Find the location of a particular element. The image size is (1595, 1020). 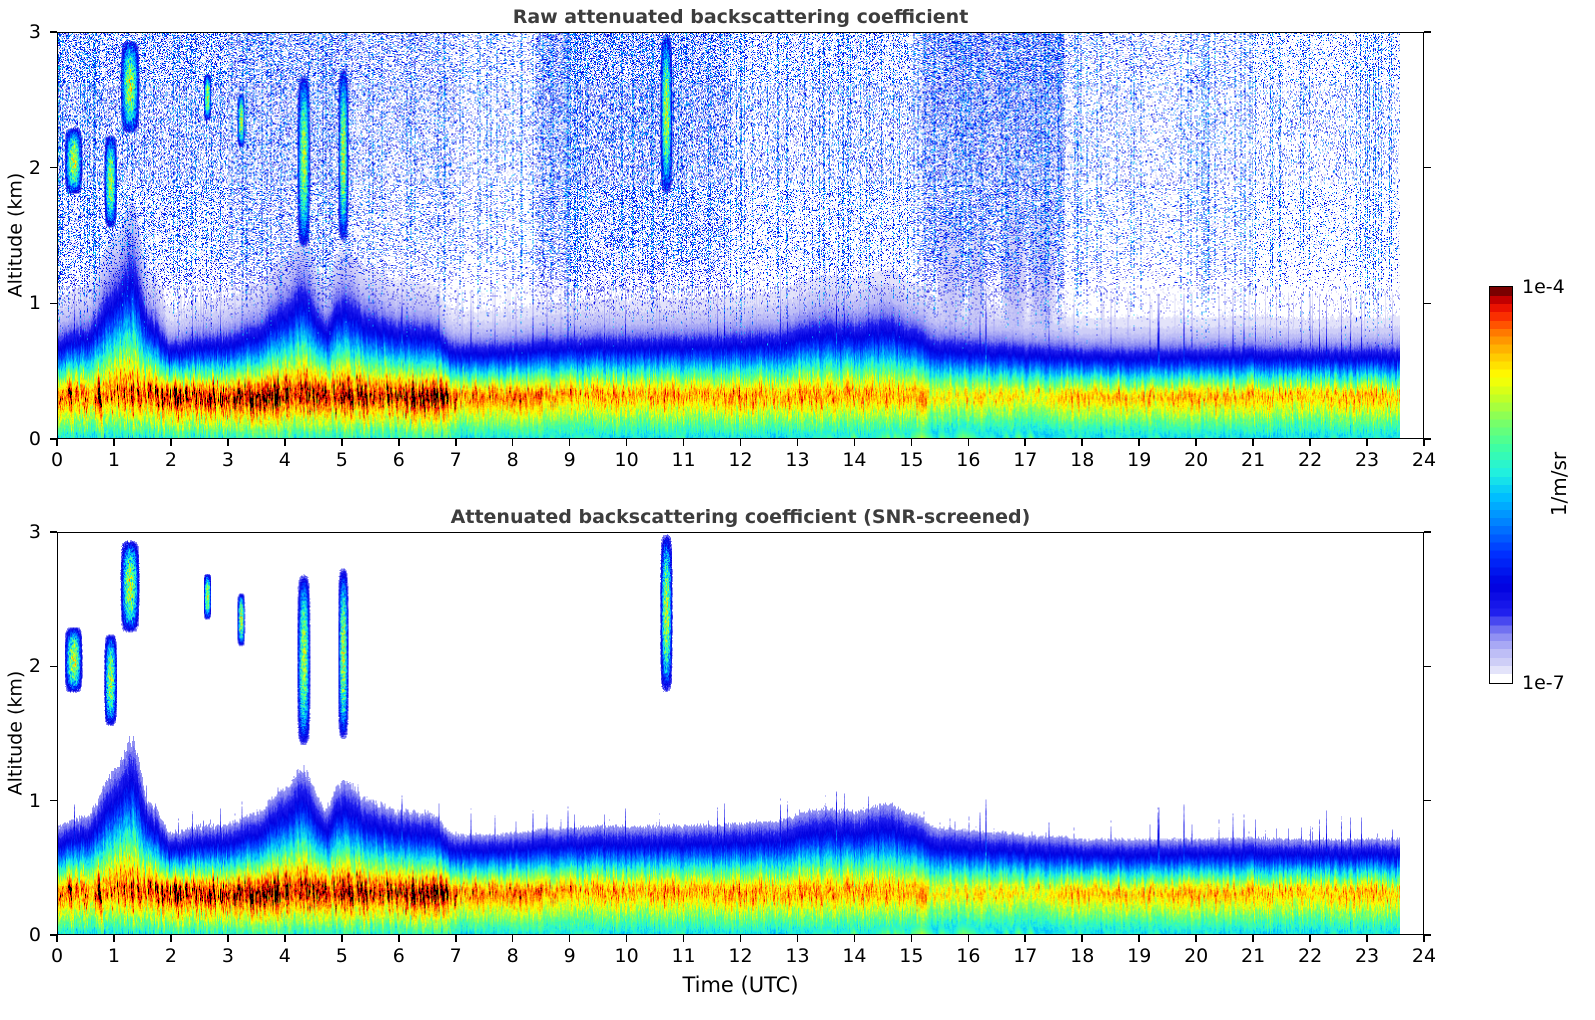

colorbar-max-label: 1e-4 is located at coordinates (1543, 287).